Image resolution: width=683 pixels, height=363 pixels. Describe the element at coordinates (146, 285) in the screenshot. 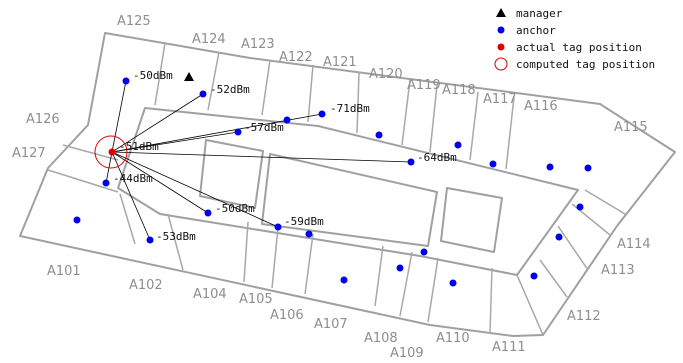

I see `room-label-a102: A102` at that location.